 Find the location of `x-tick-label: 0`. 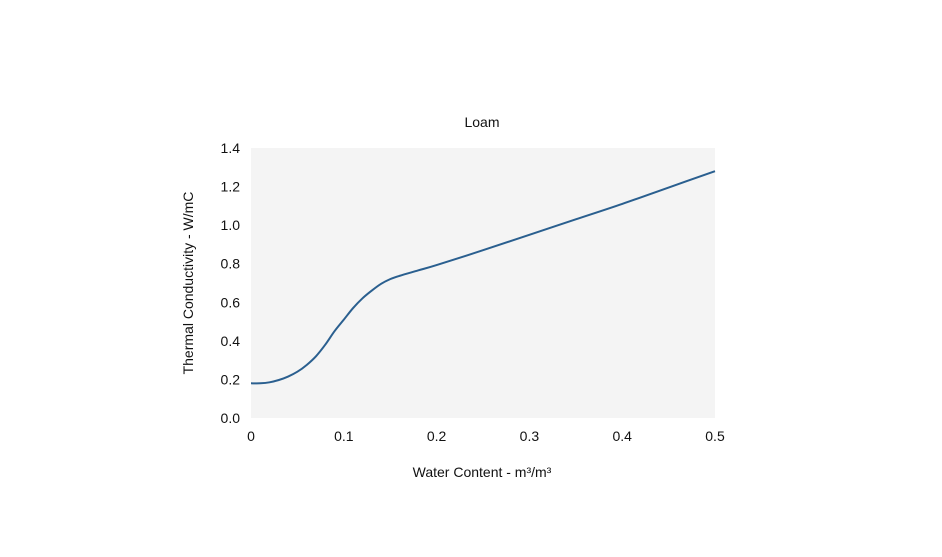

x-tick-label: 0 is located at coordinates (251, 436).